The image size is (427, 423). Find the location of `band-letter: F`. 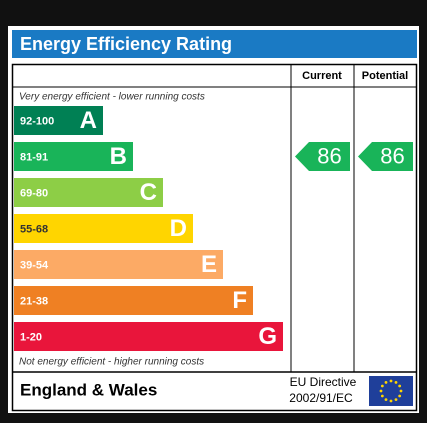

band-letter: F is located at coordinates (239, 300).